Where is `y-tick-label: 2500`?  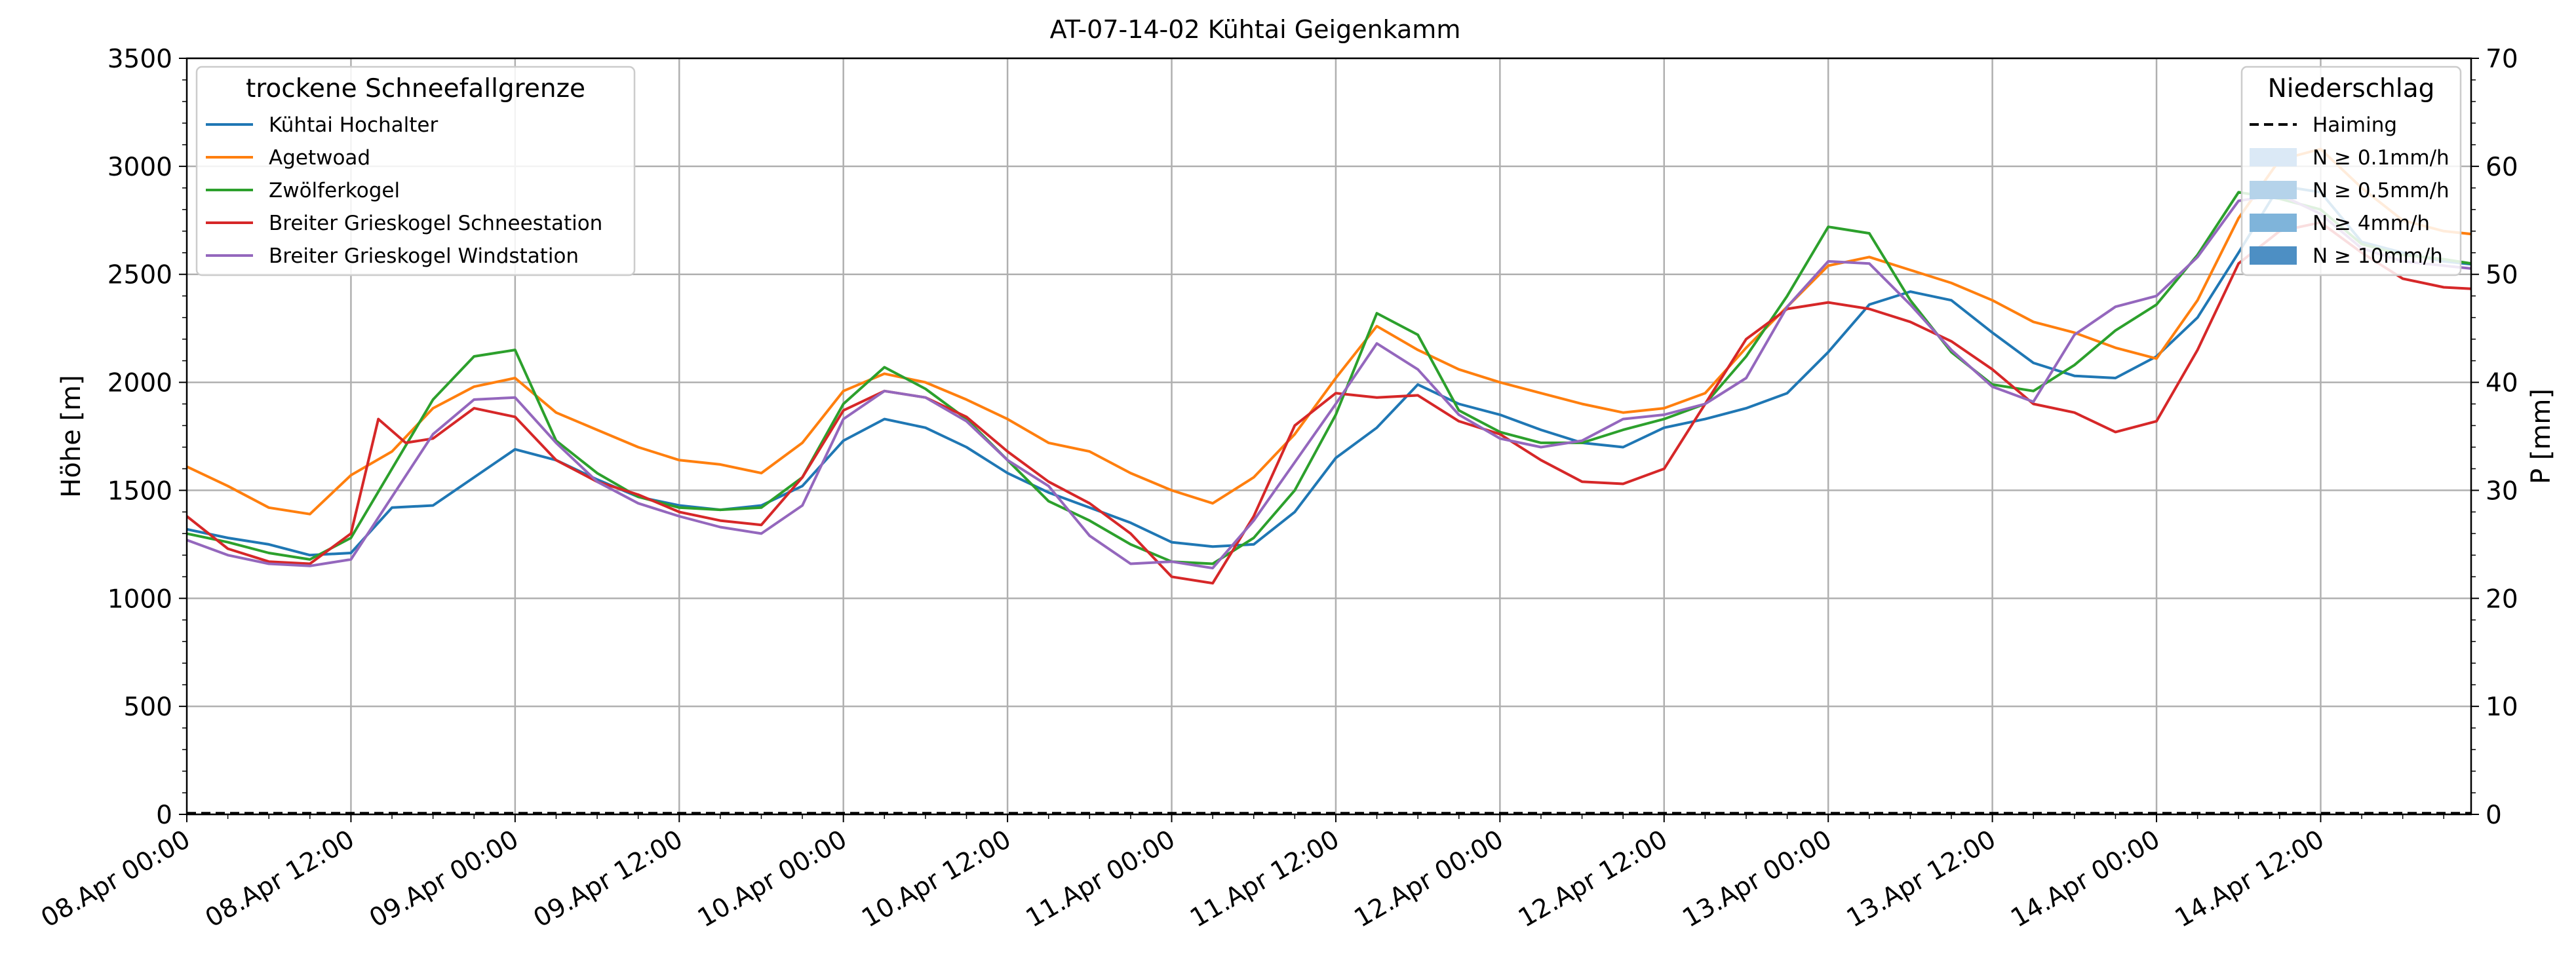 y-tick-label: 2500 is located at coordinates (139, 275).